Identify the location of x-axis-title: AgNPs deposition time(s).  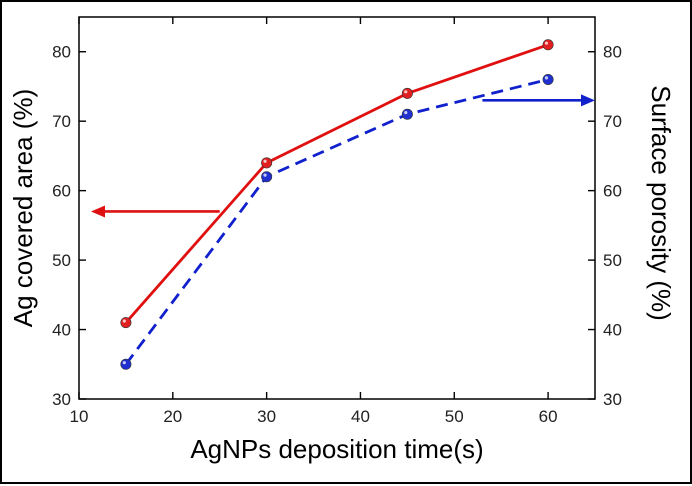
(336, 449).